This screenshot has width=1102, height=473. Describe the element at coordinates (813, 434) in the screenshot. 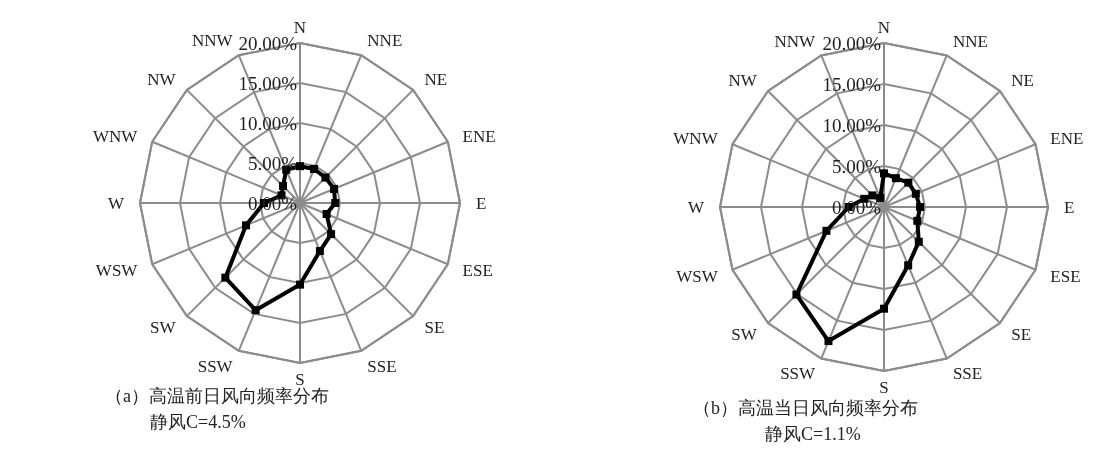

I see `text: 静风C=1.1%` at that location.